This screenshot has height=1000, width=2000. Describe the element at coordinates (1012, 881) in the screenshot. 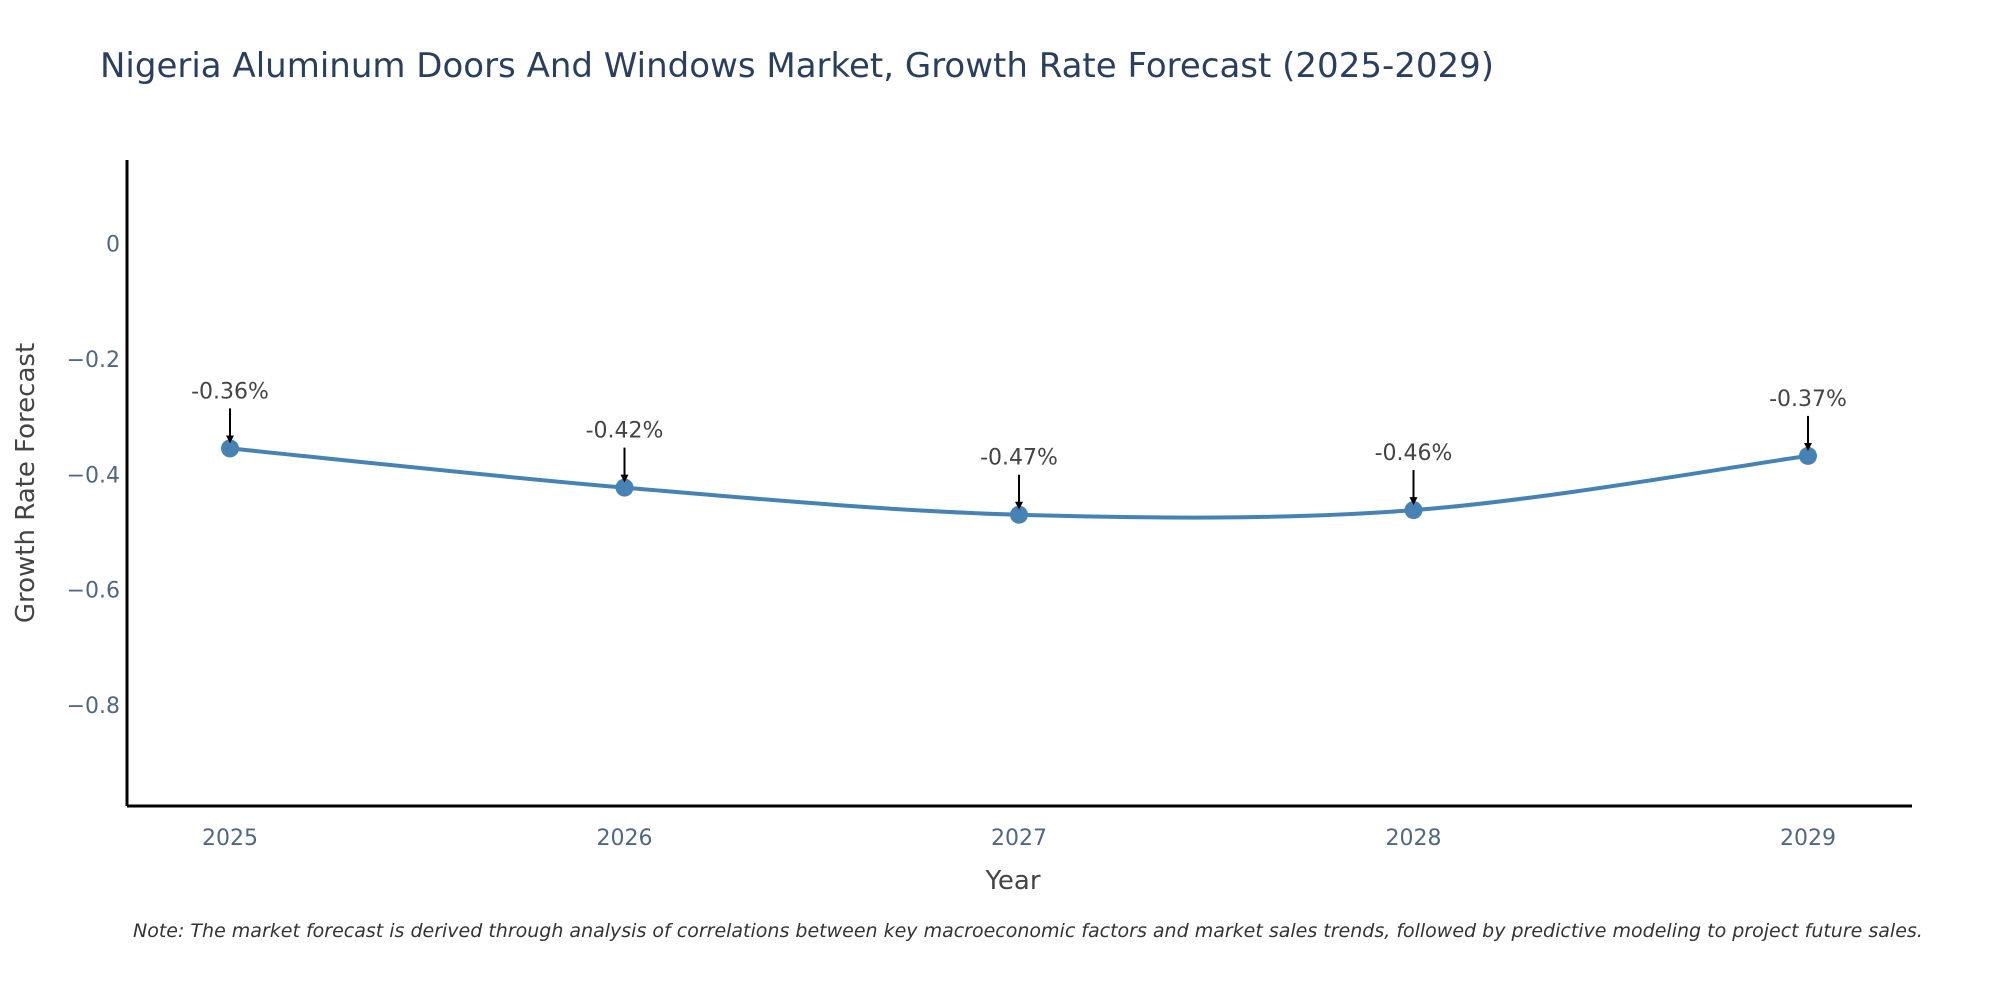

I see `x-axis-title: Year` at that location.